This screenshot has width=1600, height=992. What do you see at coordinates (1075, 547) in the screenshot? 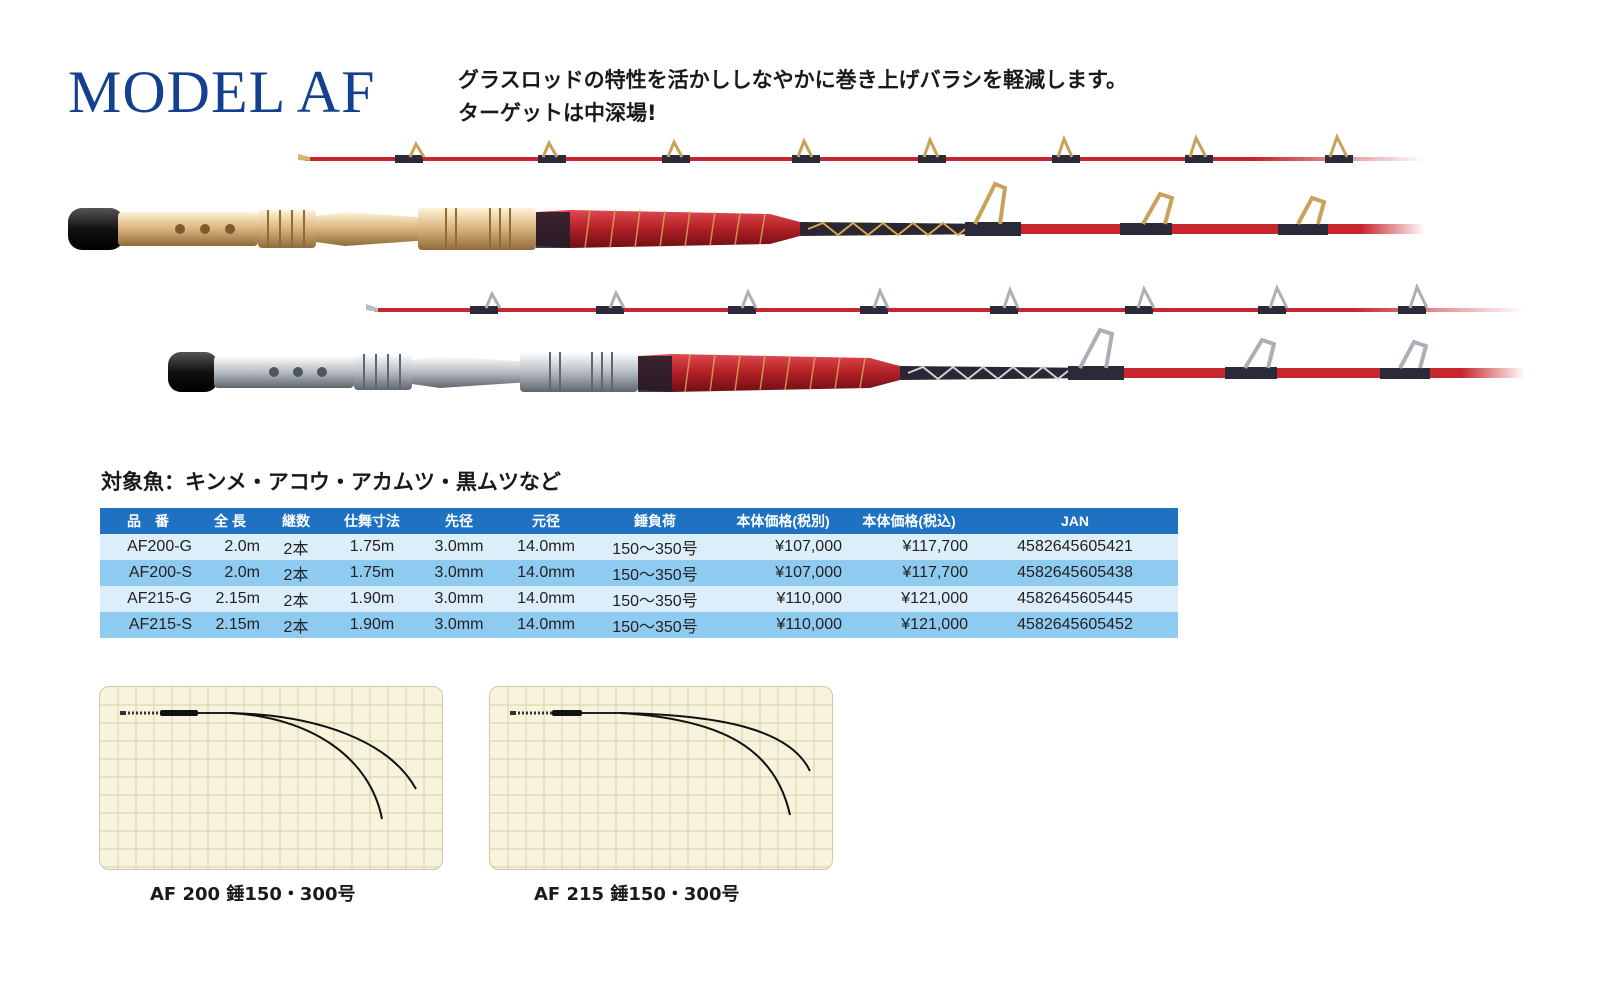
I see `cell-jan: 4582645605421` at bounding box center [1075, 547].